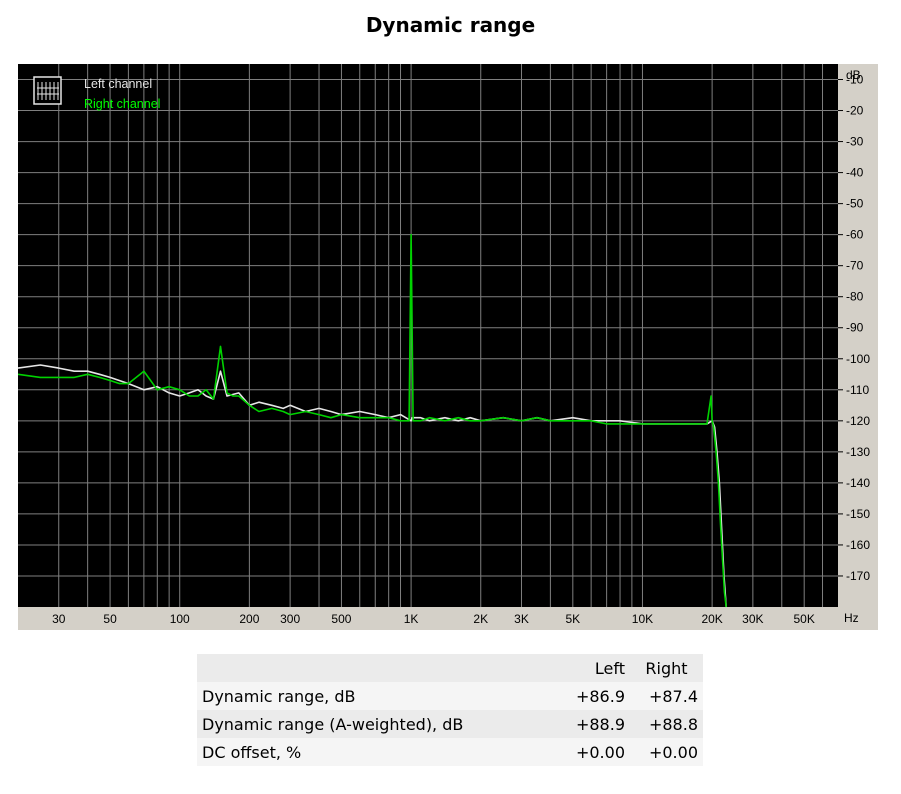 This screenshot has height=794, width=901. Describe the element at coordinates (572, 619) in the screenshot. I see `x-tick-label: 5K` at that location.